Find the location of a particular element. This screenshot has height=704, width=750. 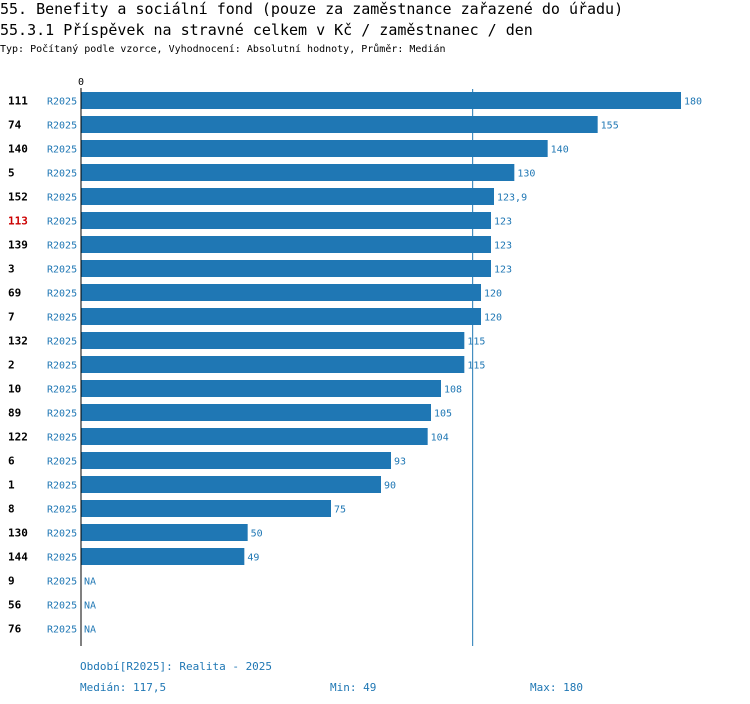

row-id-label: 74 is located at coordinates (15, 125).